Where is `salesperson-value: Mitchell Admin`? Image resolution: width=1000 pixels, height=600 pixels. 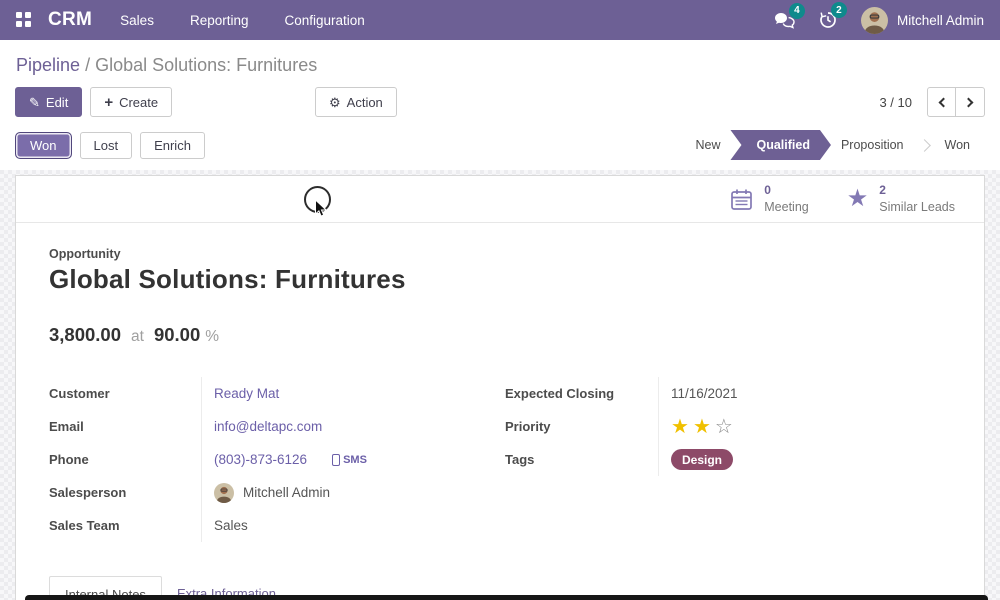
salesperson-value: Mitchell Admin is located at coordinates (287, 492).